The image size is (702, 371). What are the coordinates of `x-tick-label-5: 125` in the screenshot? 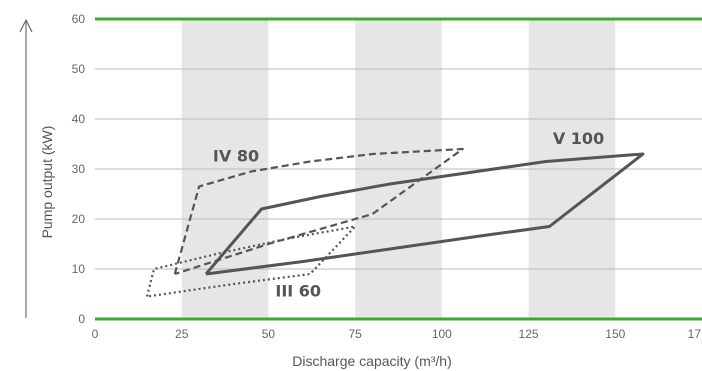 It's located at (529, 334).